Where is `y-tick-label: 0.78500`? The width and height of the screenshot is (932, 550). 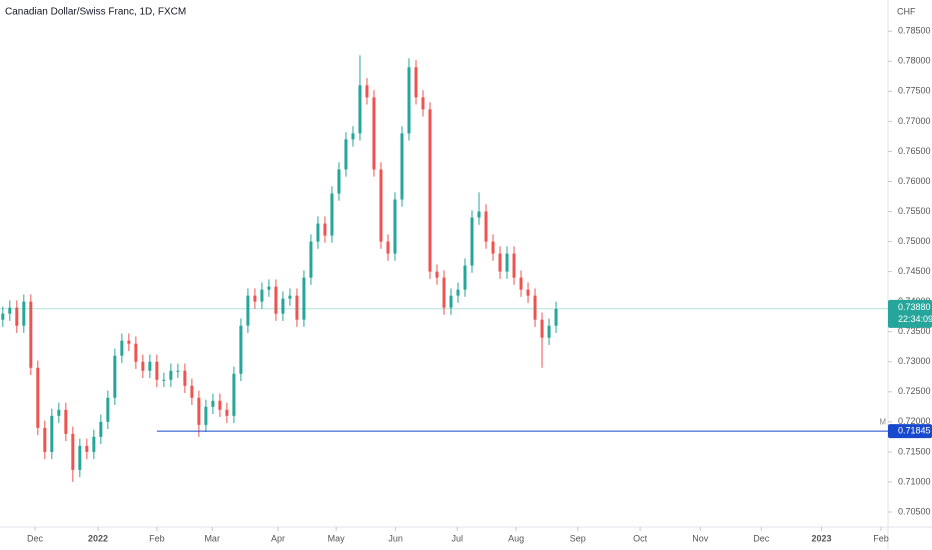 y-tick-label: 0.78500 is located at coordinates (914, 31).